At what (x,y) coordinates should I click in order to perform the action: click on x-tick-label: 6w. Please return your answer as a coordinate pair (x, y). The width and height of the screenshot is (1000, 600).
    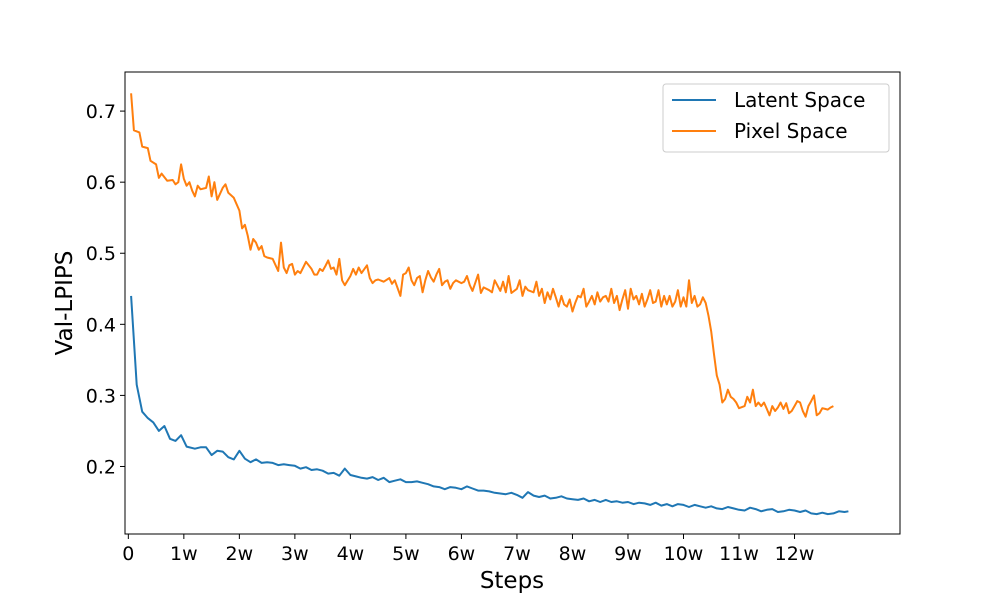
    Looking at the image, I should click on (462, 554).